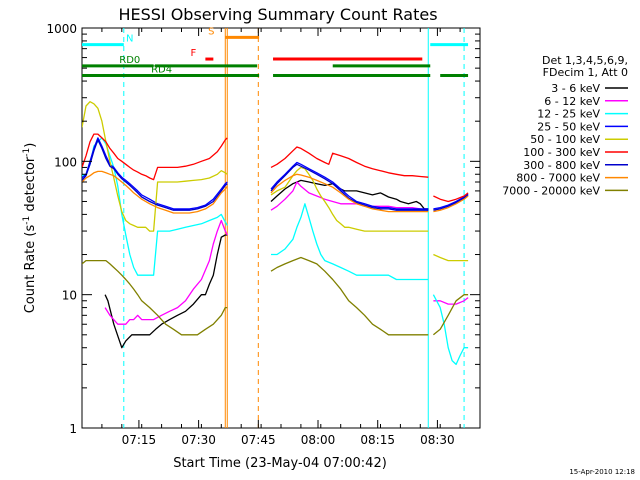 The height and width of the screenshot is (480, 640). Describe the element at coordinates (30, 145) in the screenshot. I see `y-axis-label-part3: )` at that location.